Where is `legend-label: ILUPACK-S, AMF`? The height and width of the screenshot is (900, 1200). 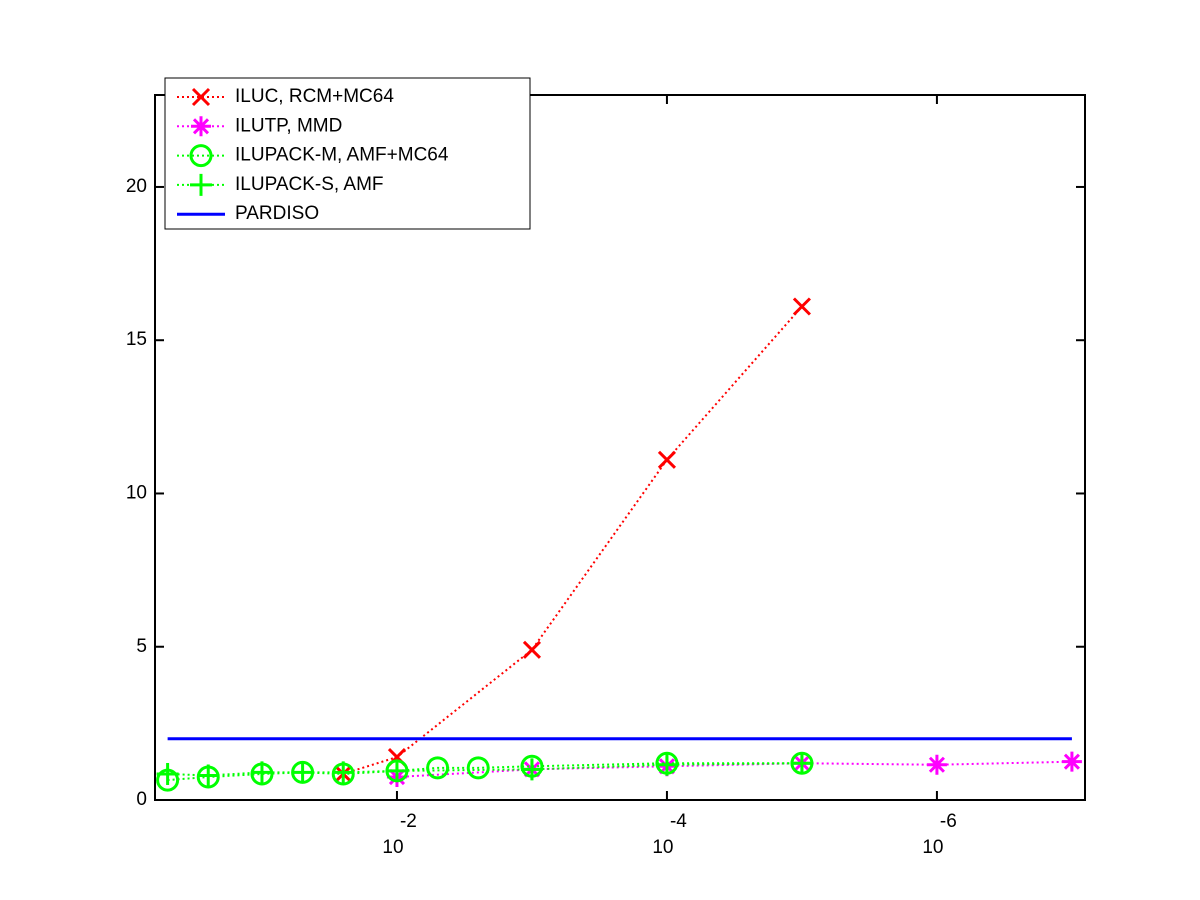 legend-label: ILUPACK-S, AMF is located at coordinates (309, 184).